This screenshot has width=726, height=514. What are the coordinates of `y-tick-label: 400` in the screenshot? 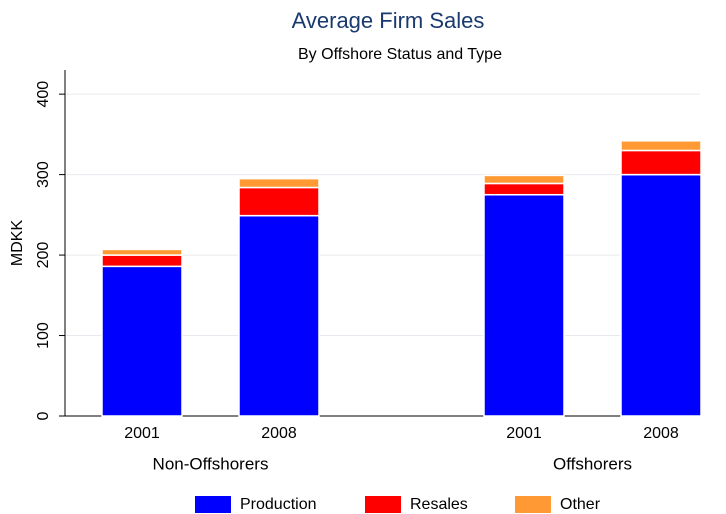 It's located at (43, 94).